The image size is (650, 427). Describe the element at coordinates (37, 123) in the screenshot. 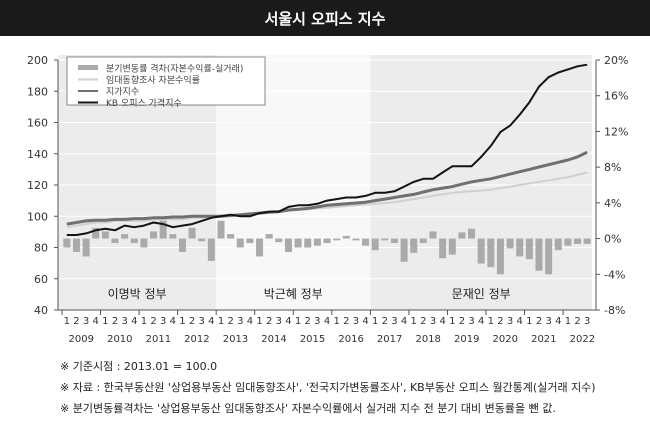

I see `left-tick-label: 160` at that location.